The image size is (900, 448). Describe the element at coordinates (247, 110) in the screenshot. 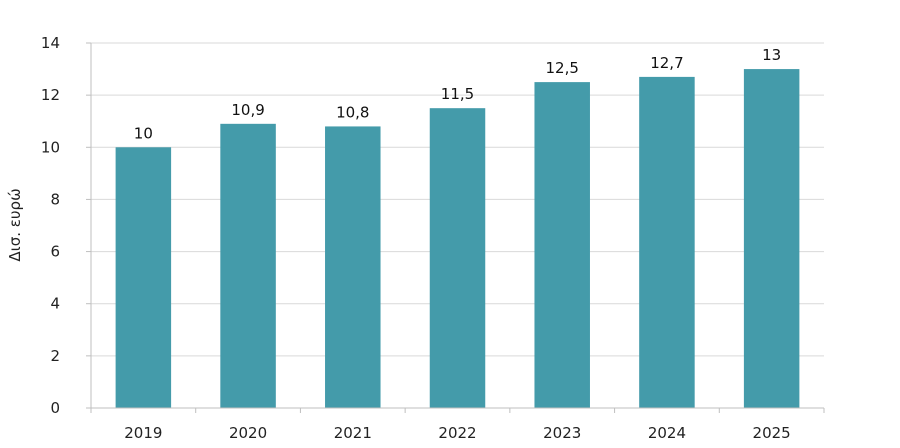

I see `data-label: 10,9` at that location.